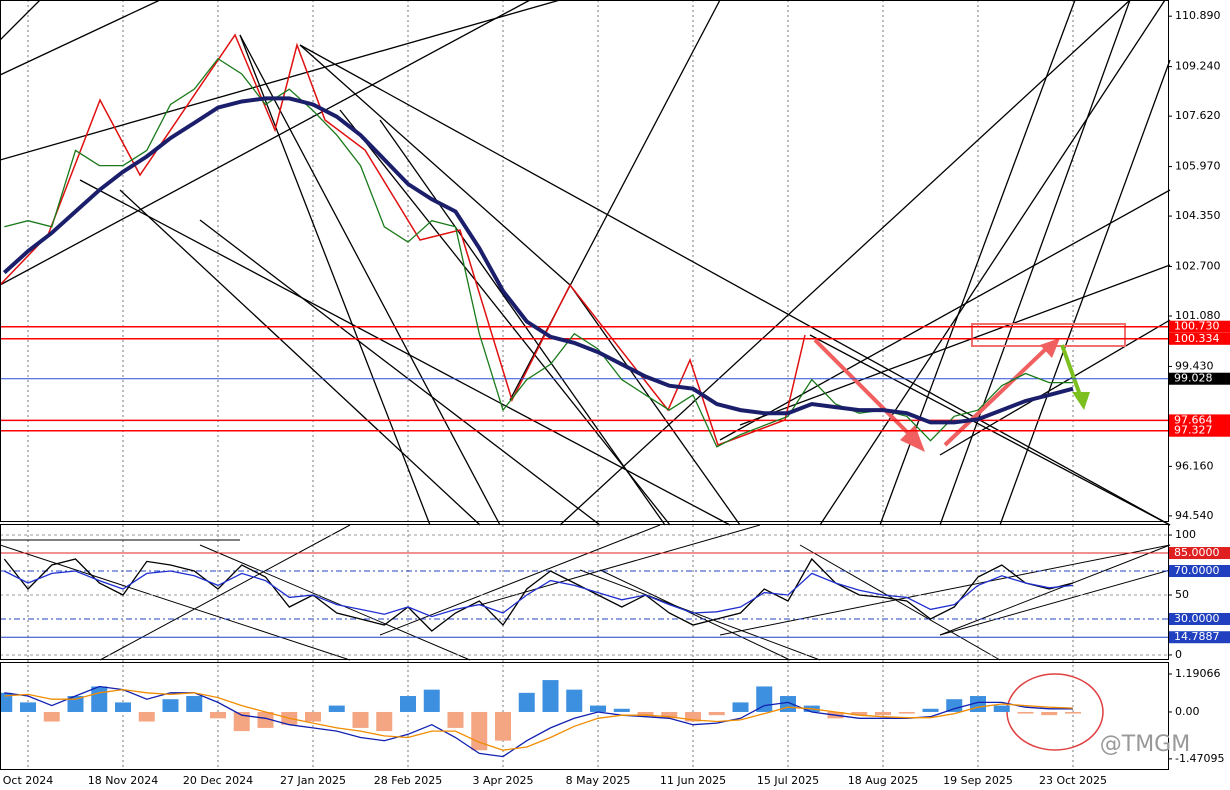 This screenshot has height=790, width=1230. I want to click on panel-frame, so click(584, 716).